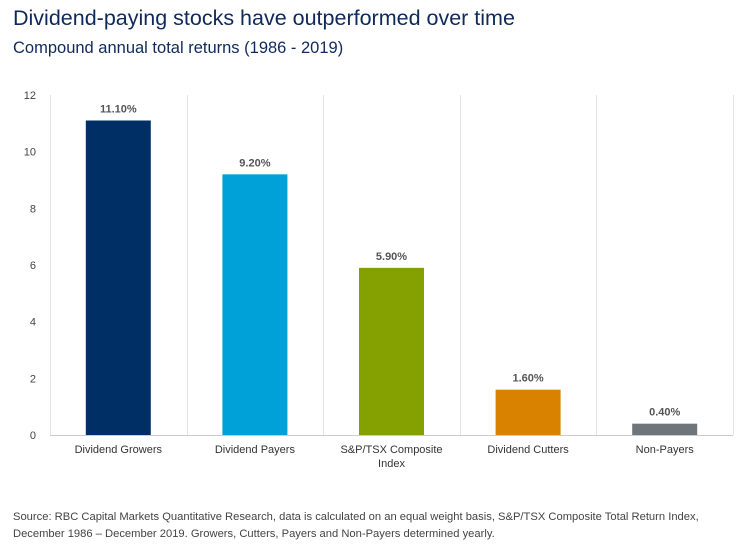  Describe the element at coordinates (30, 153) in the screenshot. I see `y-tick-label: 10` at that location.